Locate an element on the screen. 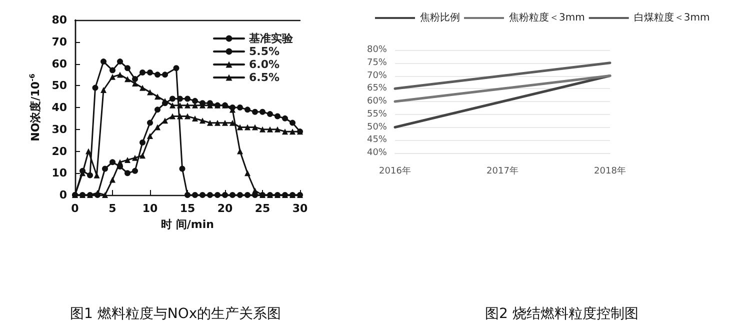  x-tick-label: 2018年 is located at coordinates (610, 171).